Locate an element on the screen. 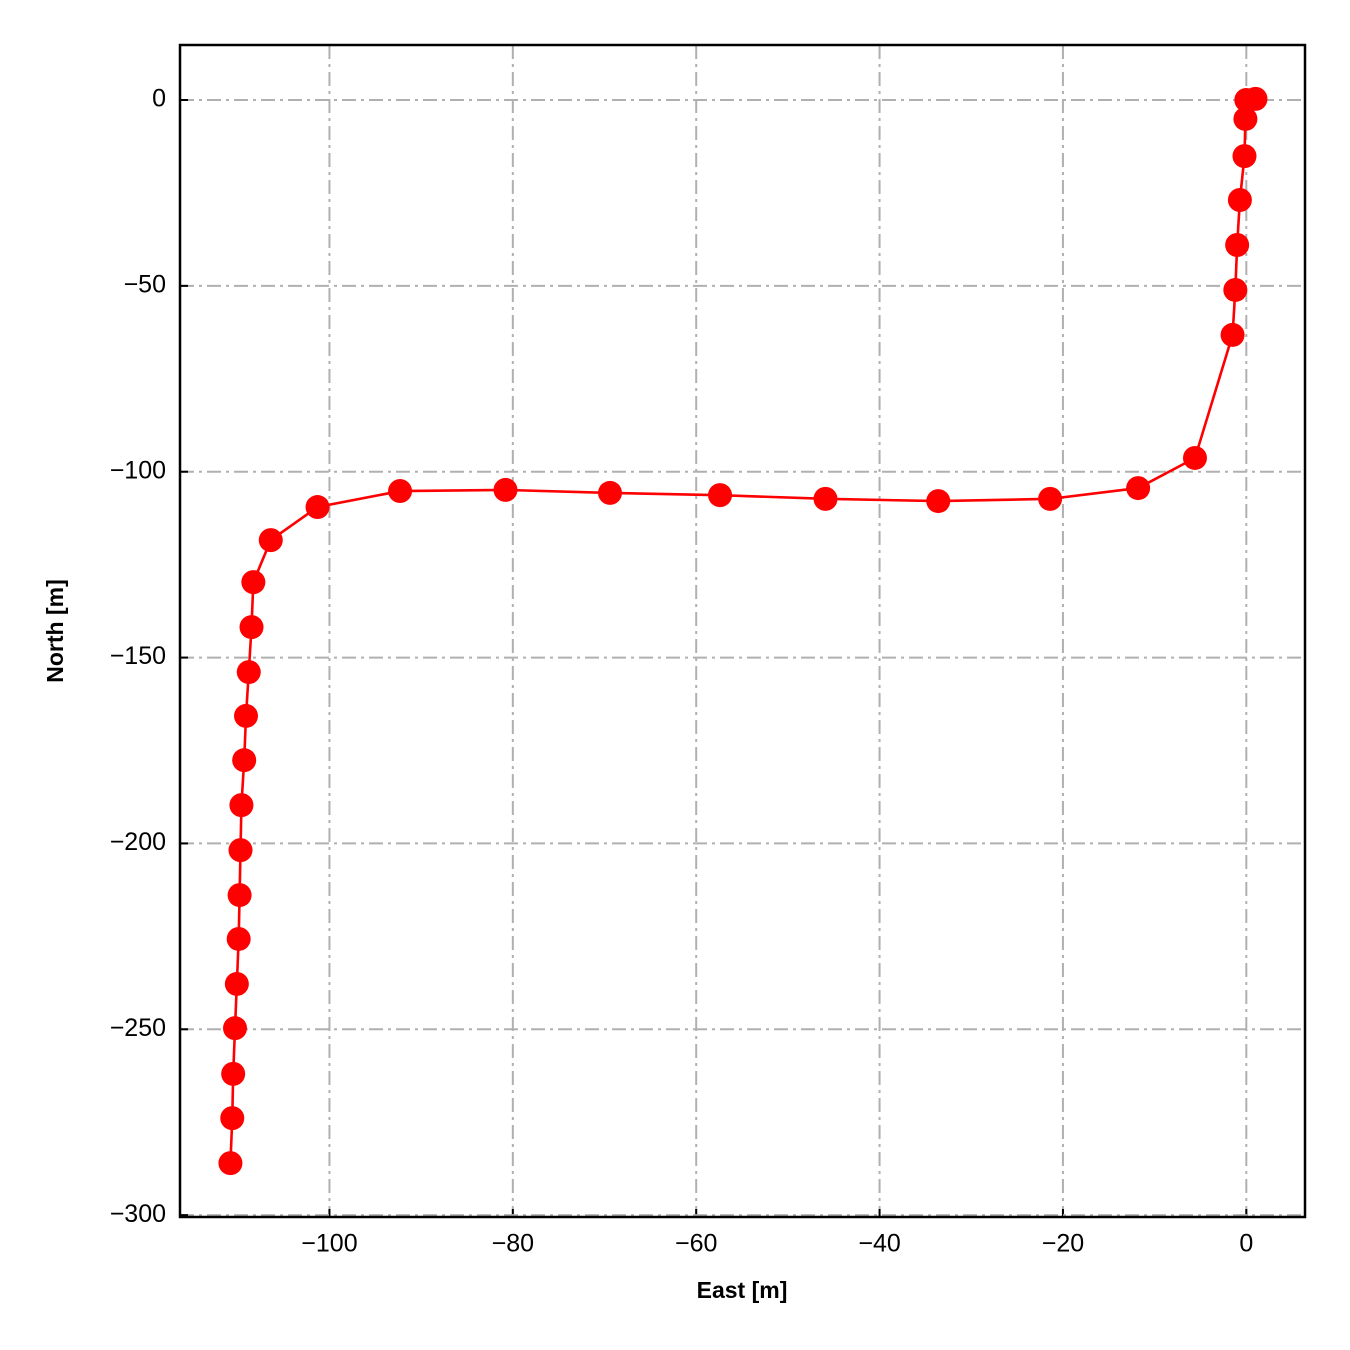 The image size is (1350, 1350). x-tick-label: −40 is located at coordinates (879, 1244).